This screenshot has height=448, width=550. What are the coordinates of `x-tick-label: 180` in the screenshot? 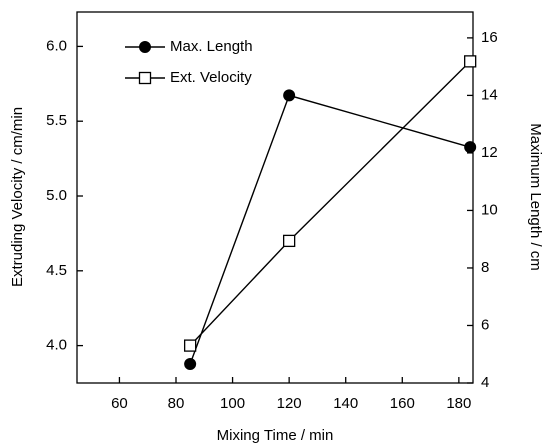 It's located at (458, 403).